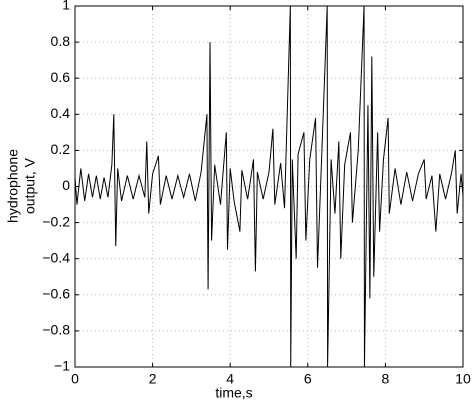 The height and width of the screenshot is (405, 474). Describe the element at coordinates (386, 379) in the screenshot. I see `x-tick-label: 8` at that location.